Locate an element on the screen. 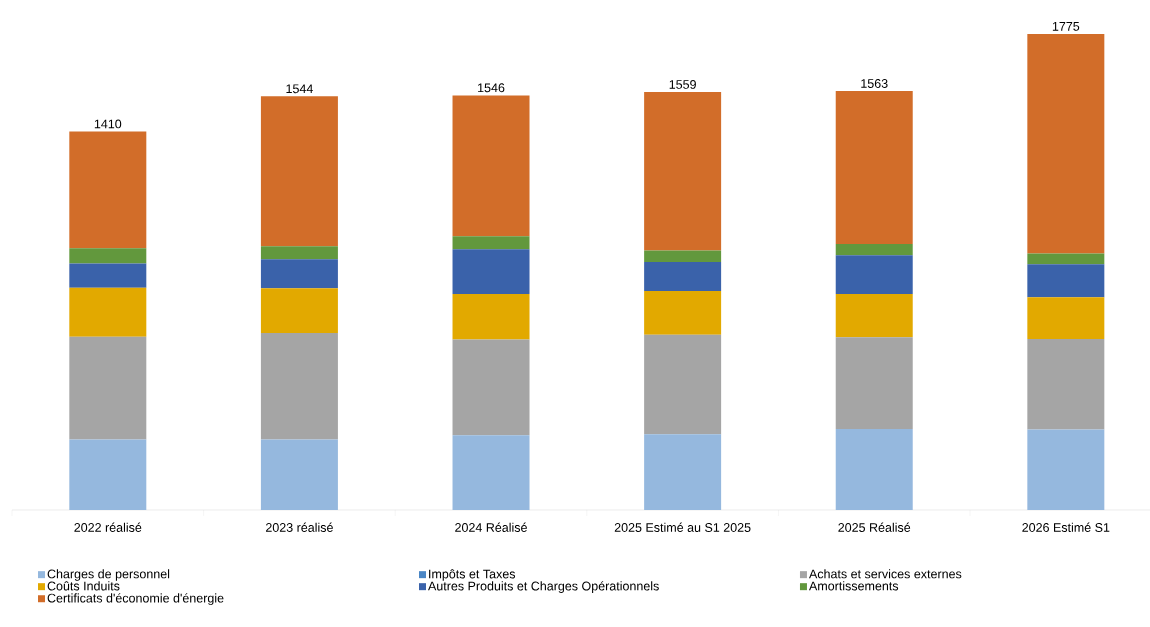 The height and width of the screenshot is (627, 1150). x-tick-label: 2022 réalisé is located at coordinates (108, 527).